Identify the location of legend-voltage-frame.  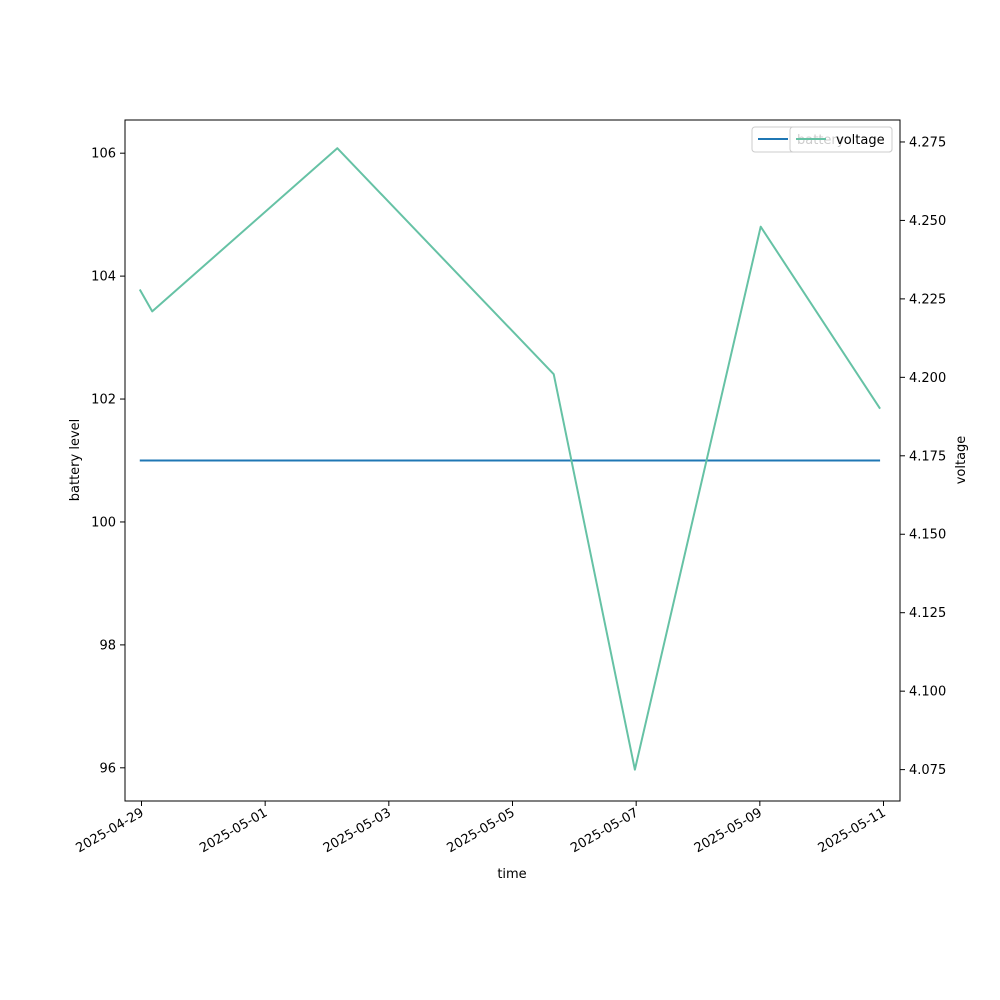
(841, 139).